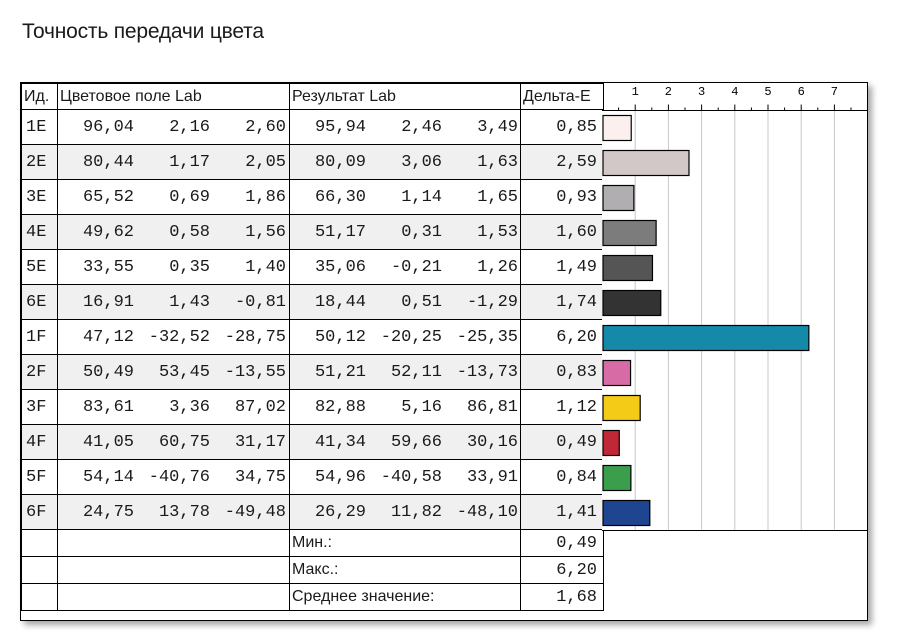 This screenshot has height=643, width=900. What do you see at coordinates (260, 302) in the screenshot?
I see `target-lab-value: -0,81` at bounding box center [260, 302].